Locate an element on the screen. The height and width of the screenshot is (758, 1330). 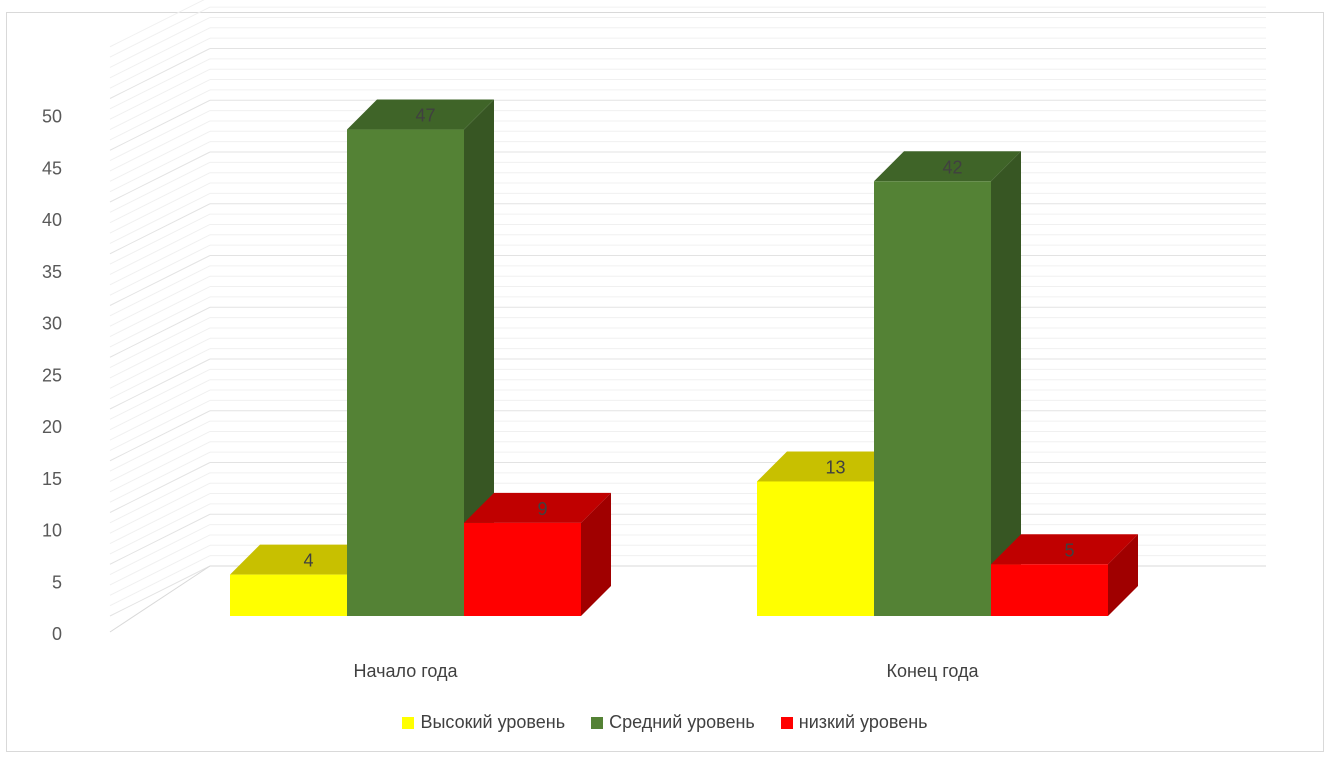
y-tick-label: 5 is located at coordinates (57, 582).